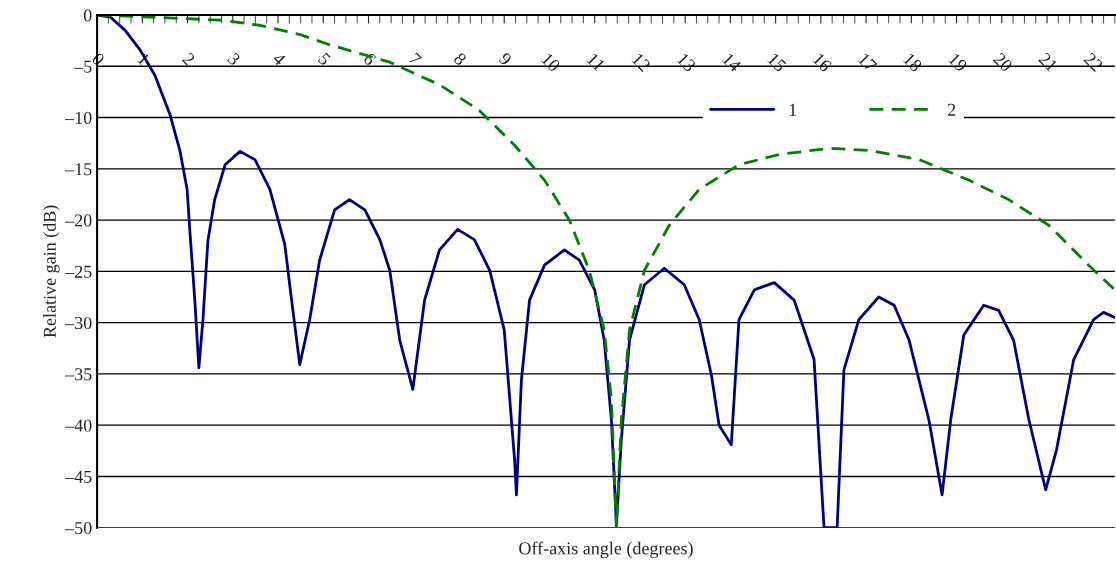  Describe the element at coordinates (78, 118) in the screenshot. I see `y-tick-label: –10` at that location.